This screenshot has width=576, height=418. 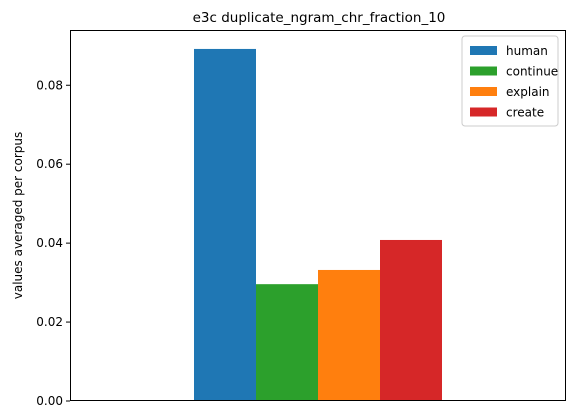 What do you see at coordinates (525, 113) in the screenshot?
I see `legend-label-create: create` at bounding box center [525, 113].